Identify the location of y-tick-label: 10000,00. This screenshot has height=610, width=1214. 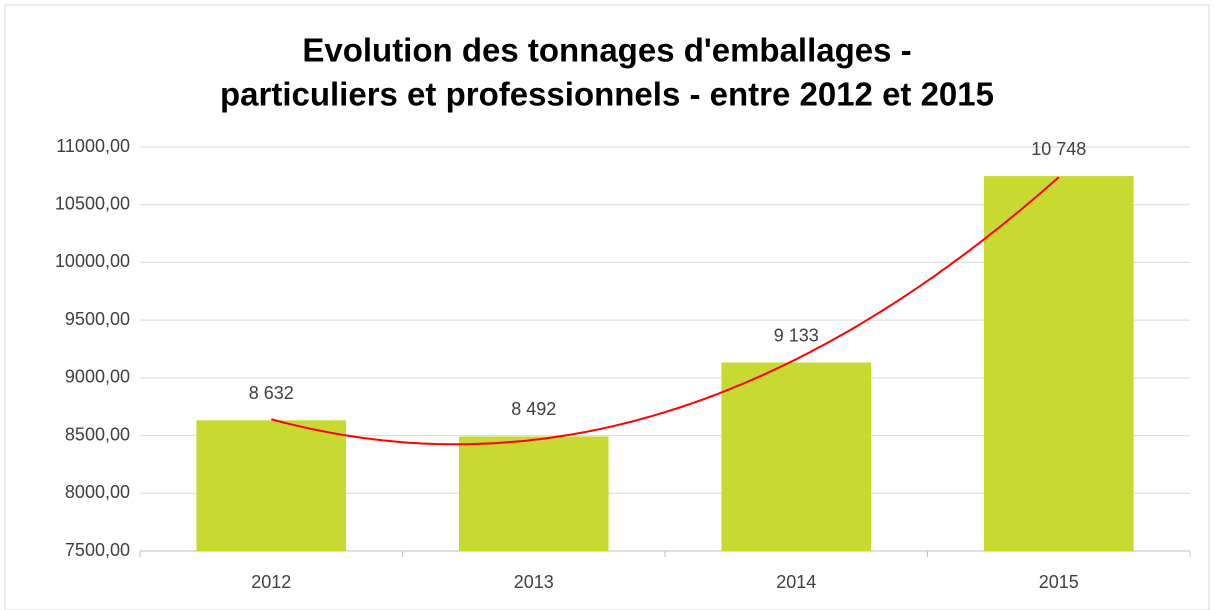
(92, 261).